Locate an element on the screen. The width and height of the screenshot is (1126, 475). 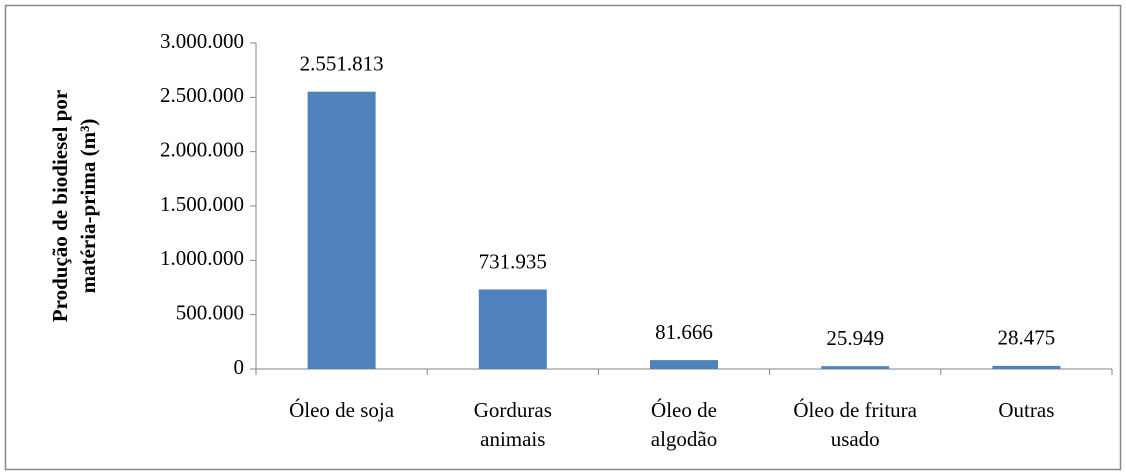
y-tick-label: 0 is located at coordinates (239, 367).